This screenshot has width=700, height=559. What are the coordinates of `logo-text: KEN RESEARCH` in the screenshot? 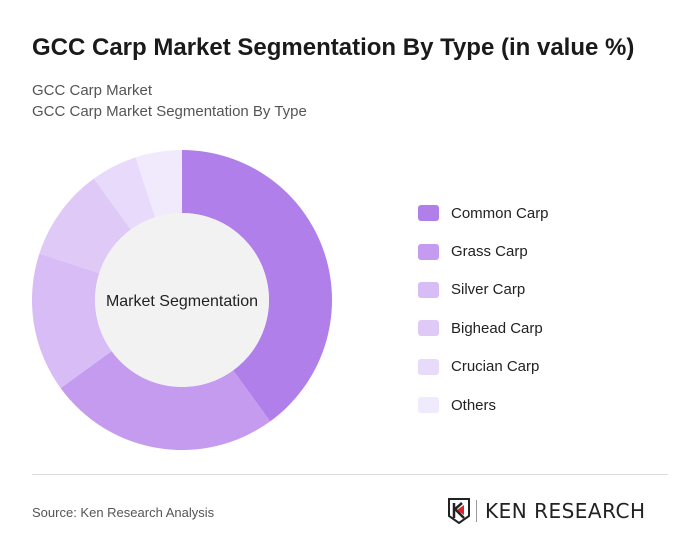 It's located at (565, 511).